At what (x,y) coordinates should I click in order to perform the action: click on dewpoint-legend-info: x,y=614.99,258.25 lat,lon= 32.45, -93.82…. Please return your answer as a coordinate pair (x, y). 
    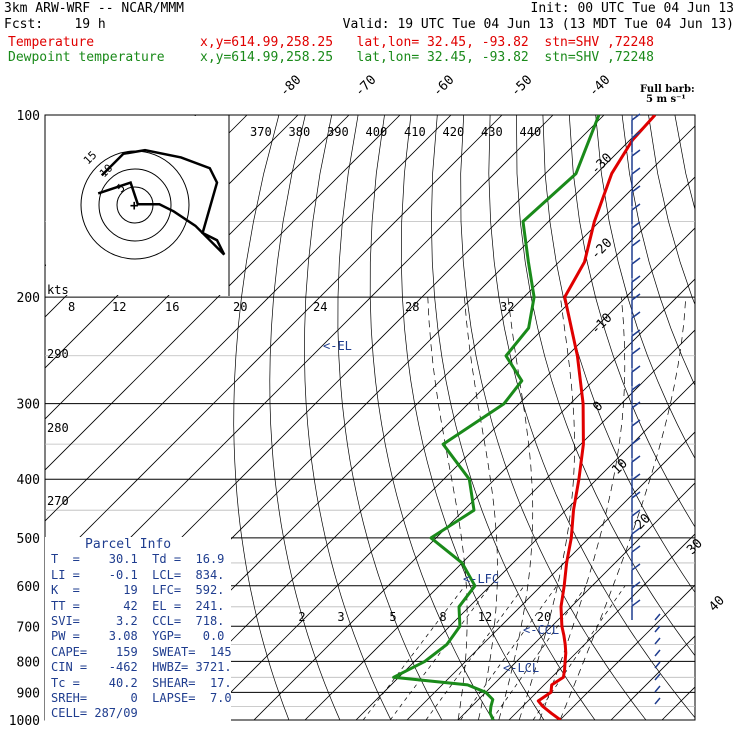
    Looking at the image, I should click on (427, 57).